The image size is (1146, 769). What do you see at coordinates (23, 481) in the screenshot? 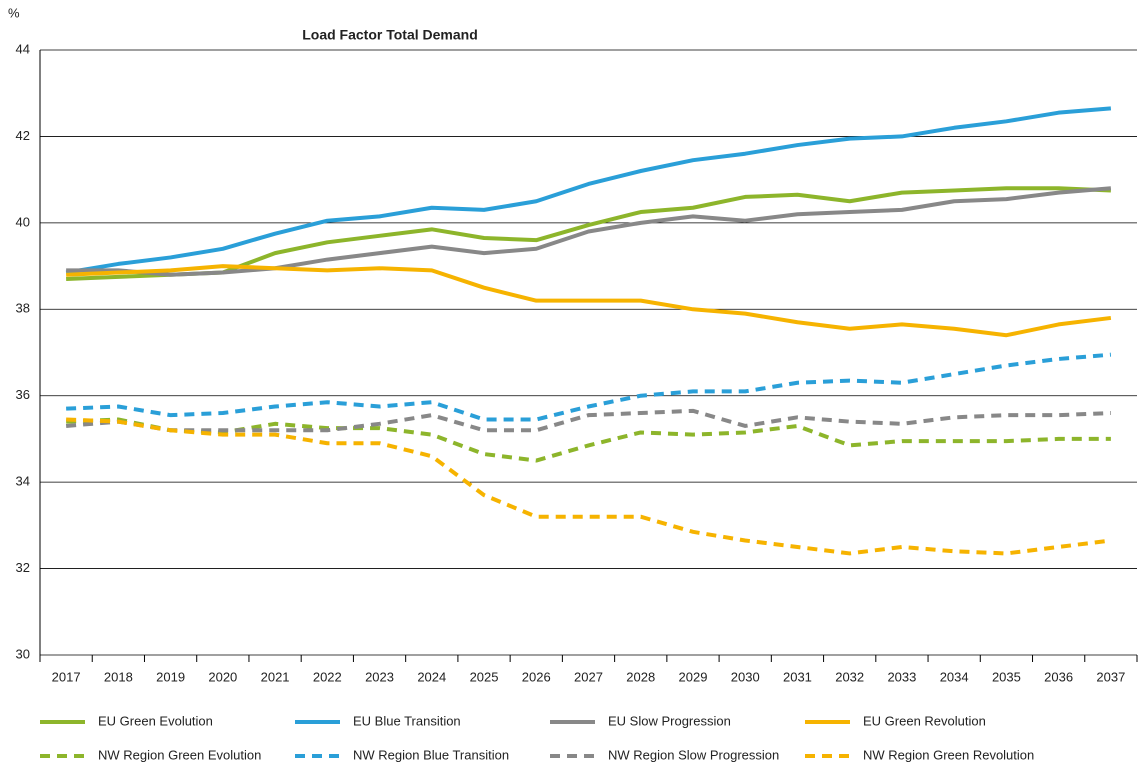
I see `y-tick-label: 34` at bounding box center [23, 481].